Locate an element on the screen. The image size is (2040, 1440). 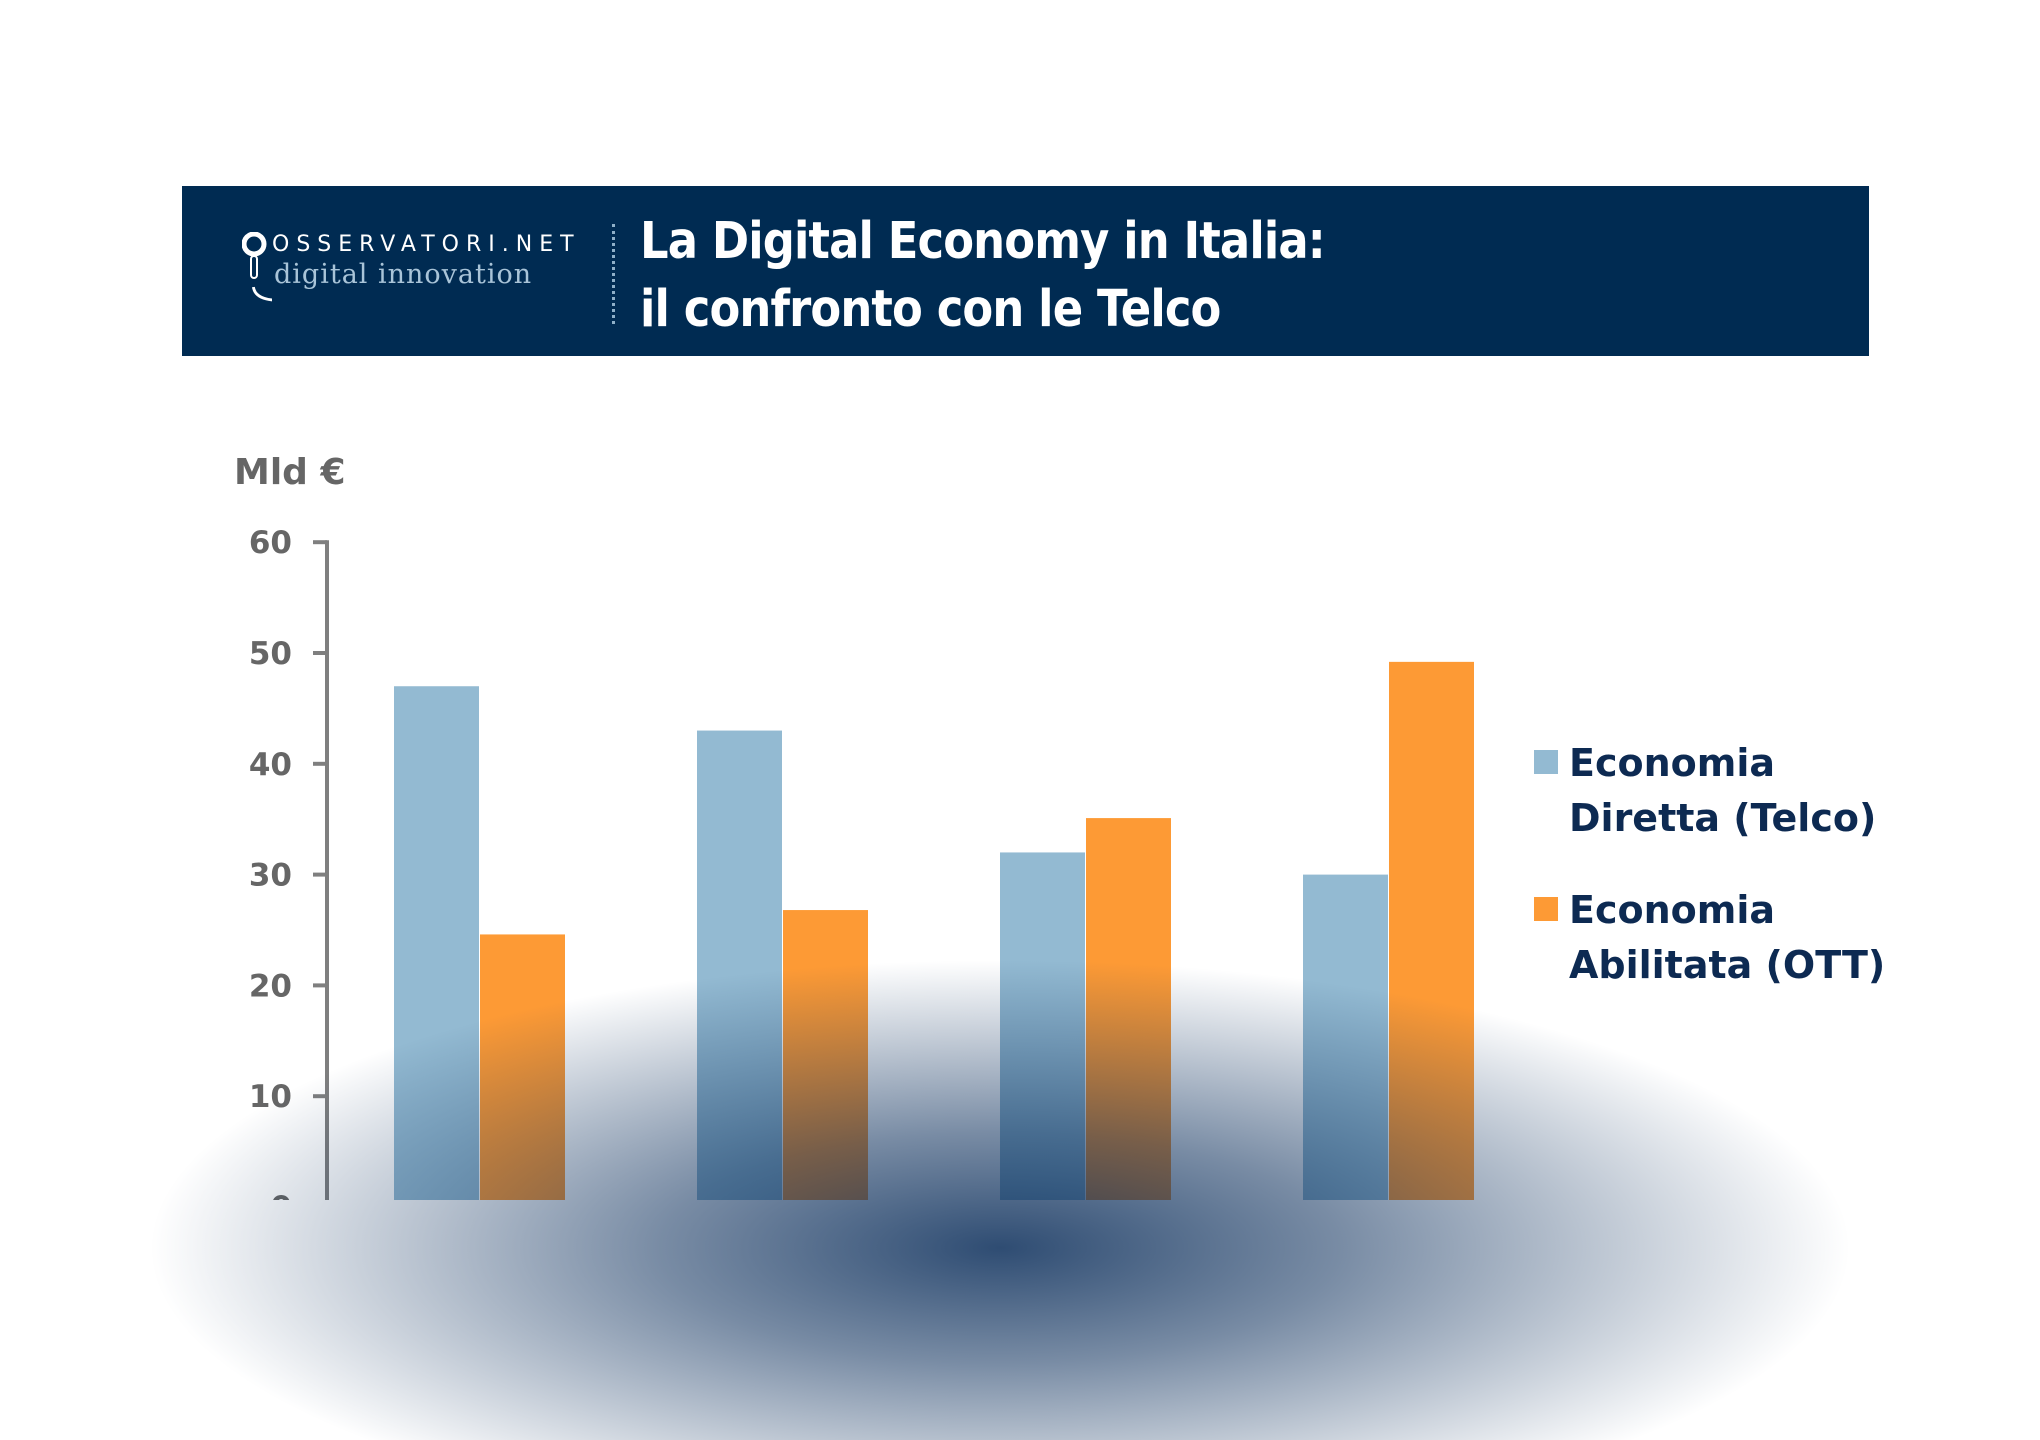
y-tick-label: 20 is located at coordinates (270, 986).